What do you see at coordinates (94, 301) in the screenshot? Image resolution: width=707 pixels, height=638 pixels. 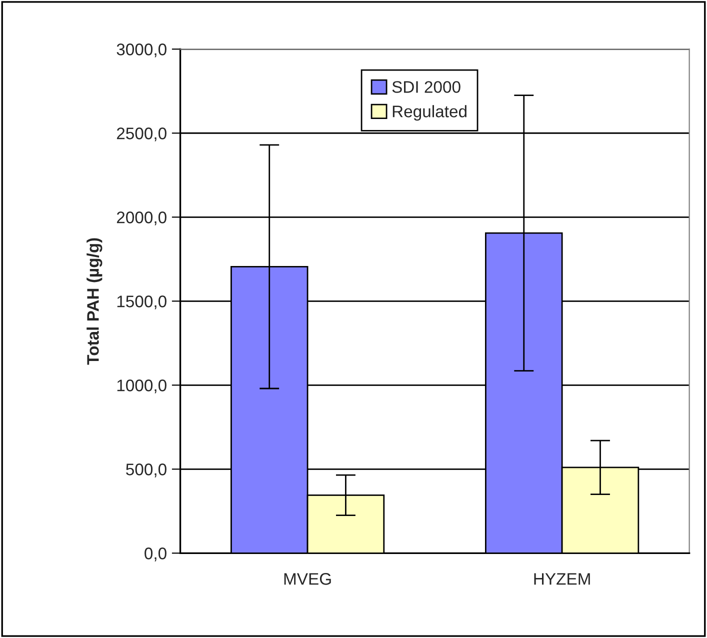 I see `y-axis-title: Total PAH (µg/g)` at bounding box center [94, 301].